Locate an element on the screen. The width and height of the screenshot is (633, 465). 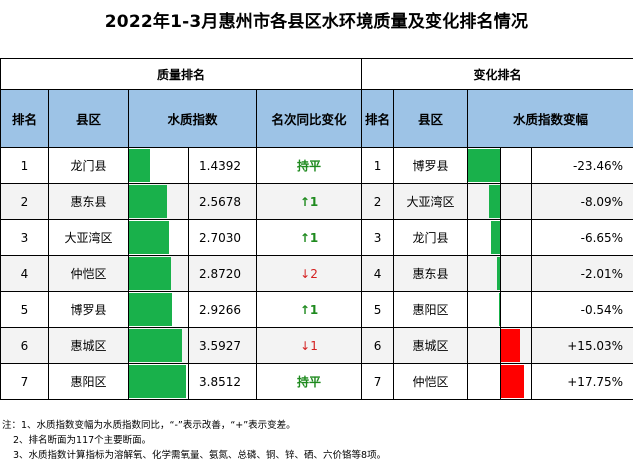
quality-rank-cell: 3 is located at coordinates (24, 237).